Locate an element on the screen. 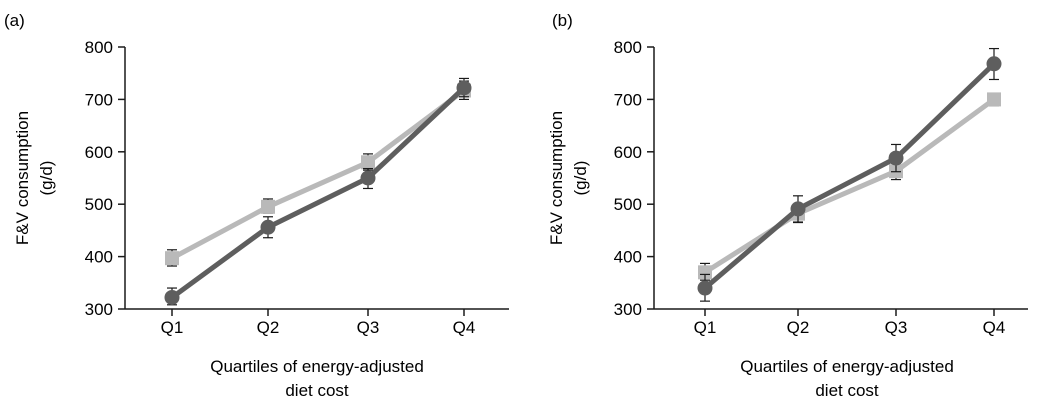 This screenshot has width=1044, height=402. panel-label: (a) is located at coordinates (14, 20).